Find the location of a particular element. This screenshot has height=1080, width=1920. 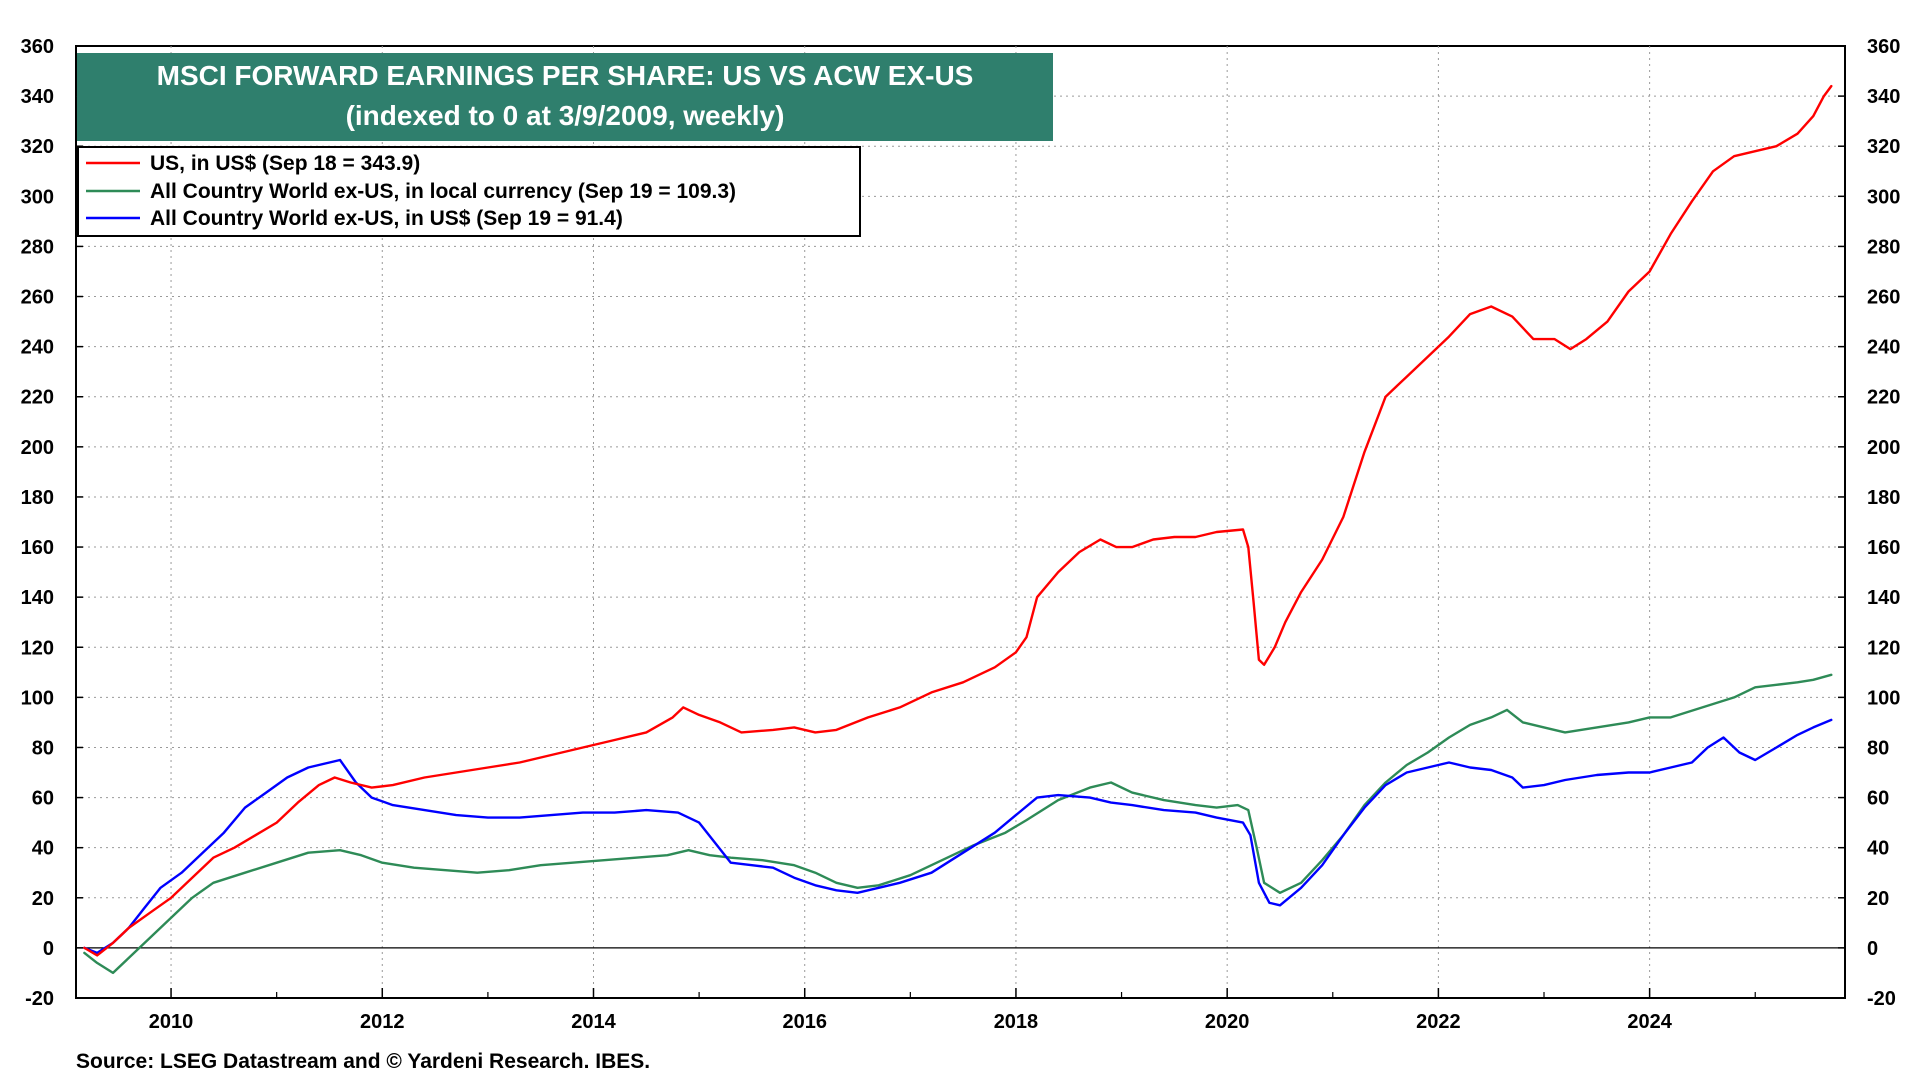

y-tick-label-left: -20 is located at coordinates (39, 999).